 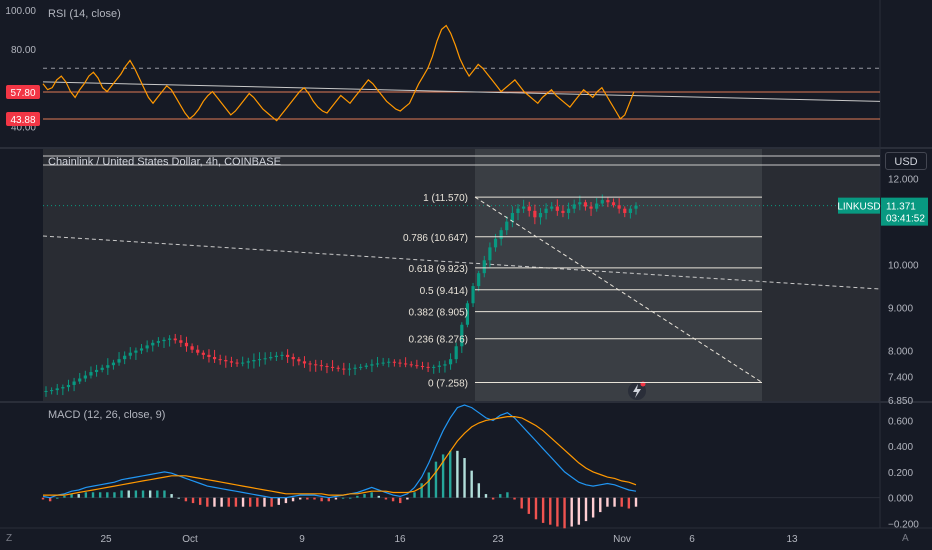 I want to click on rsi-trendline, so click(x=461, y=91).